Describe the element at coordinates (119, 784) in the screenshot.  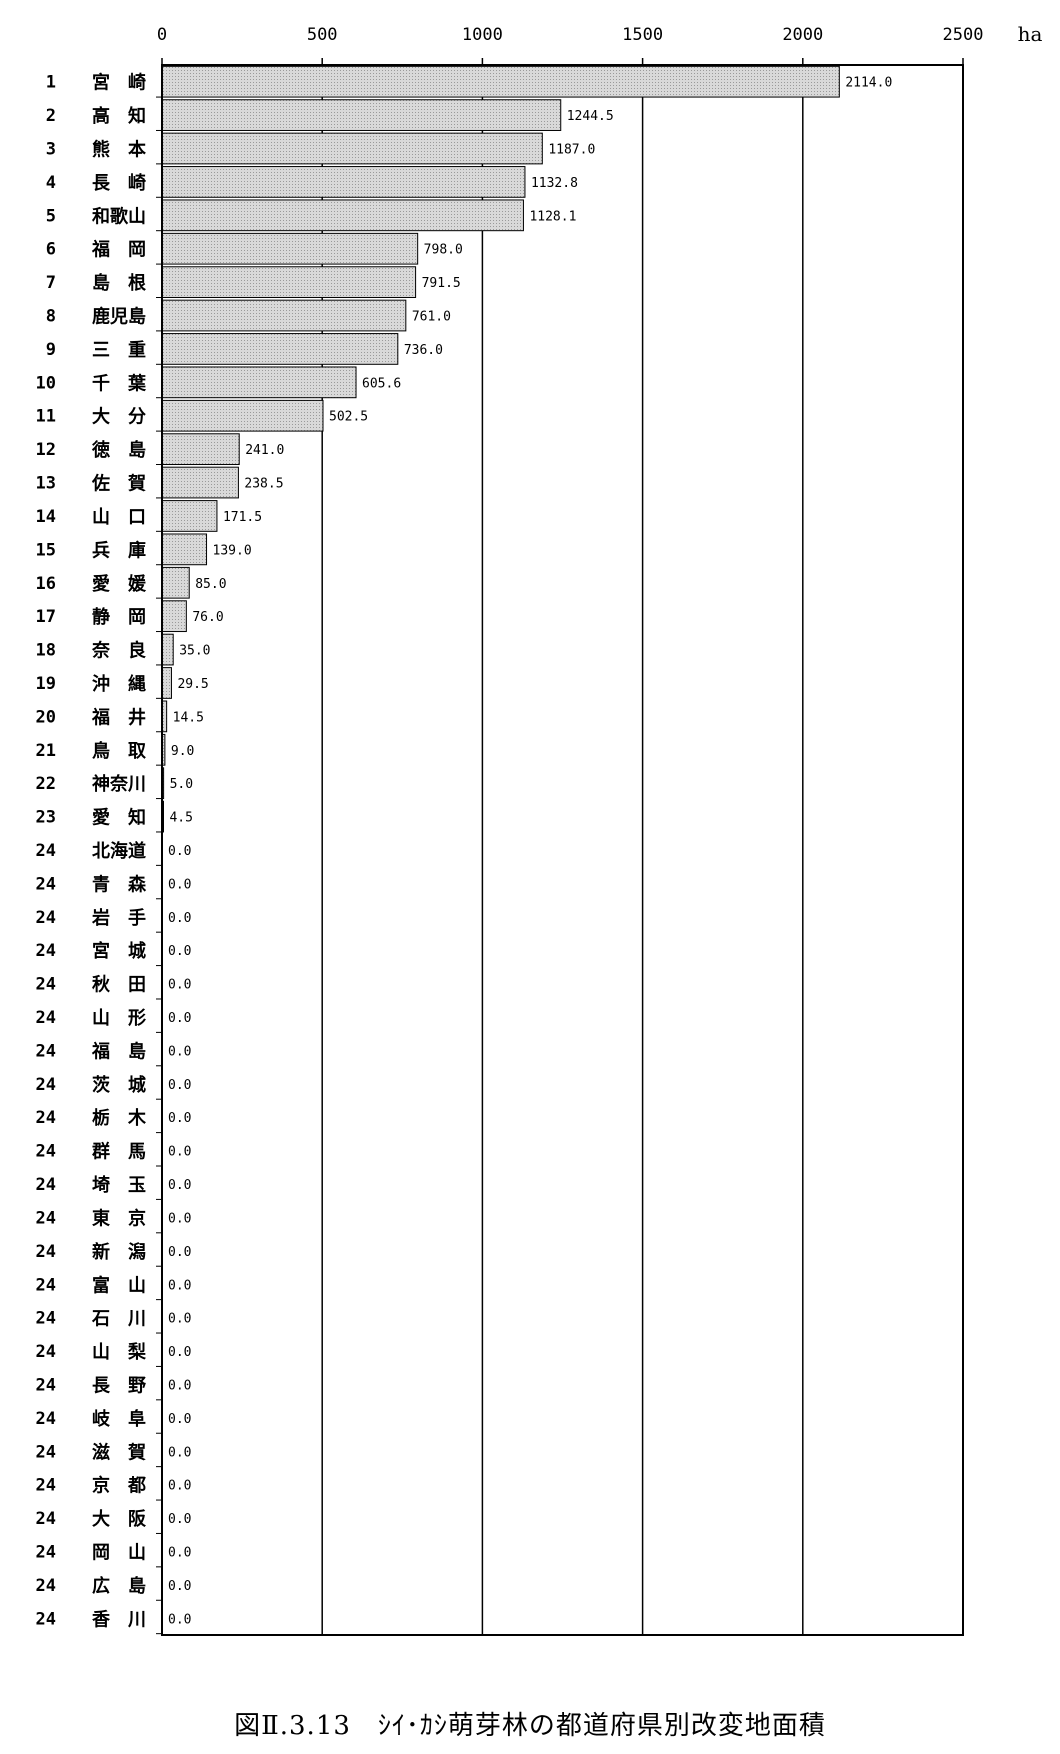
I see `category-label: 神奈川` at that location.